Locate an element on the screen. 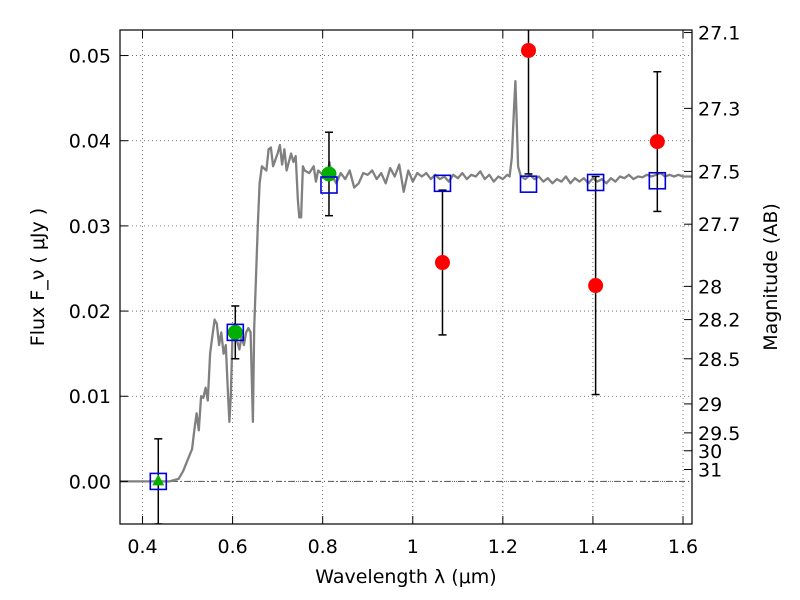  y-tick-label: 0.04 is located at coordinates (90, 142).